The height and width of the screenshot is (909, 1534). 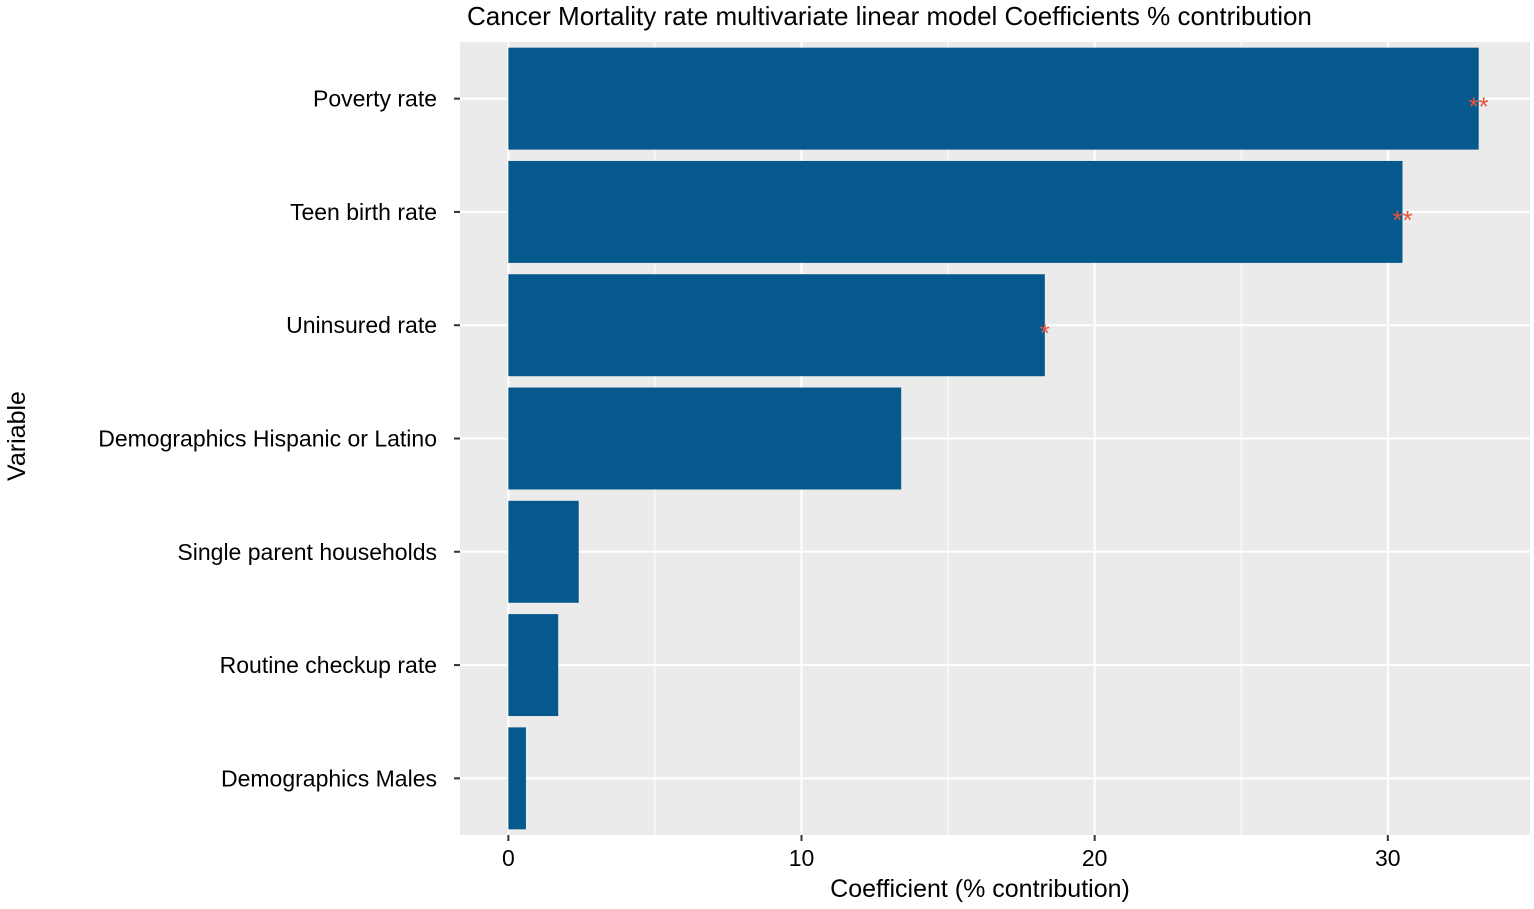 I want to click on x-axis-title: Coefficient (% contribution), so click(x=980, y=889).